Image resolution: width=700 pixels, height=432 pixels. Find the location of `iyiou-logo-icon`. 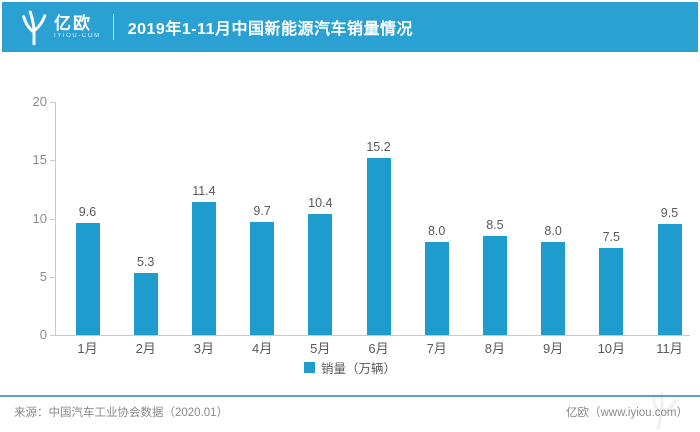

iyiou-logo-icon is located at coordinates (34, 28).